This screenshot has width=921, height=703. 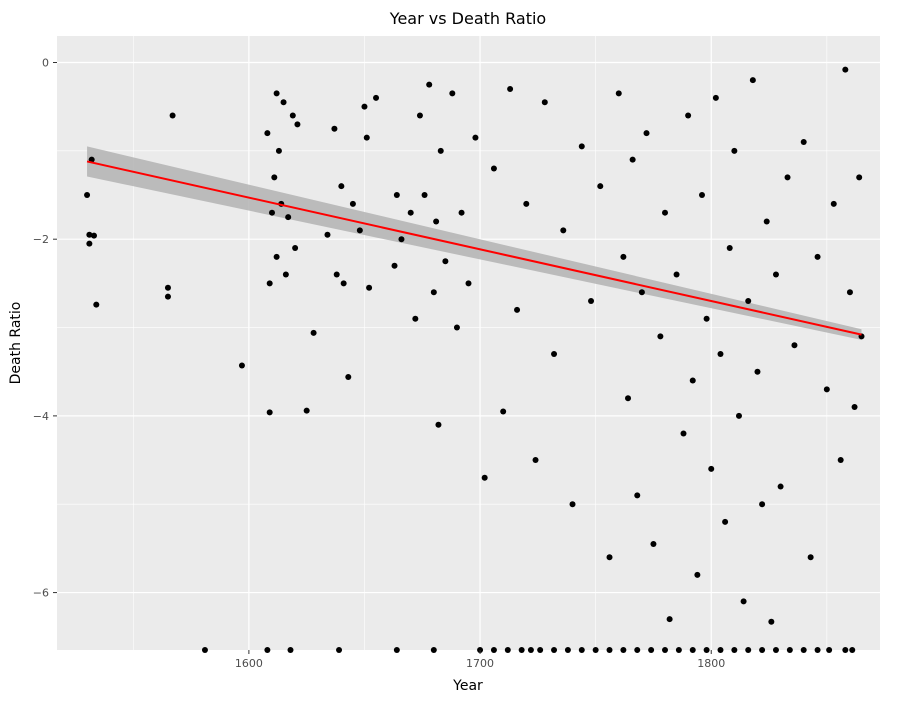 I want to click on y-tick-label: −2, so click(x=41, y=239).